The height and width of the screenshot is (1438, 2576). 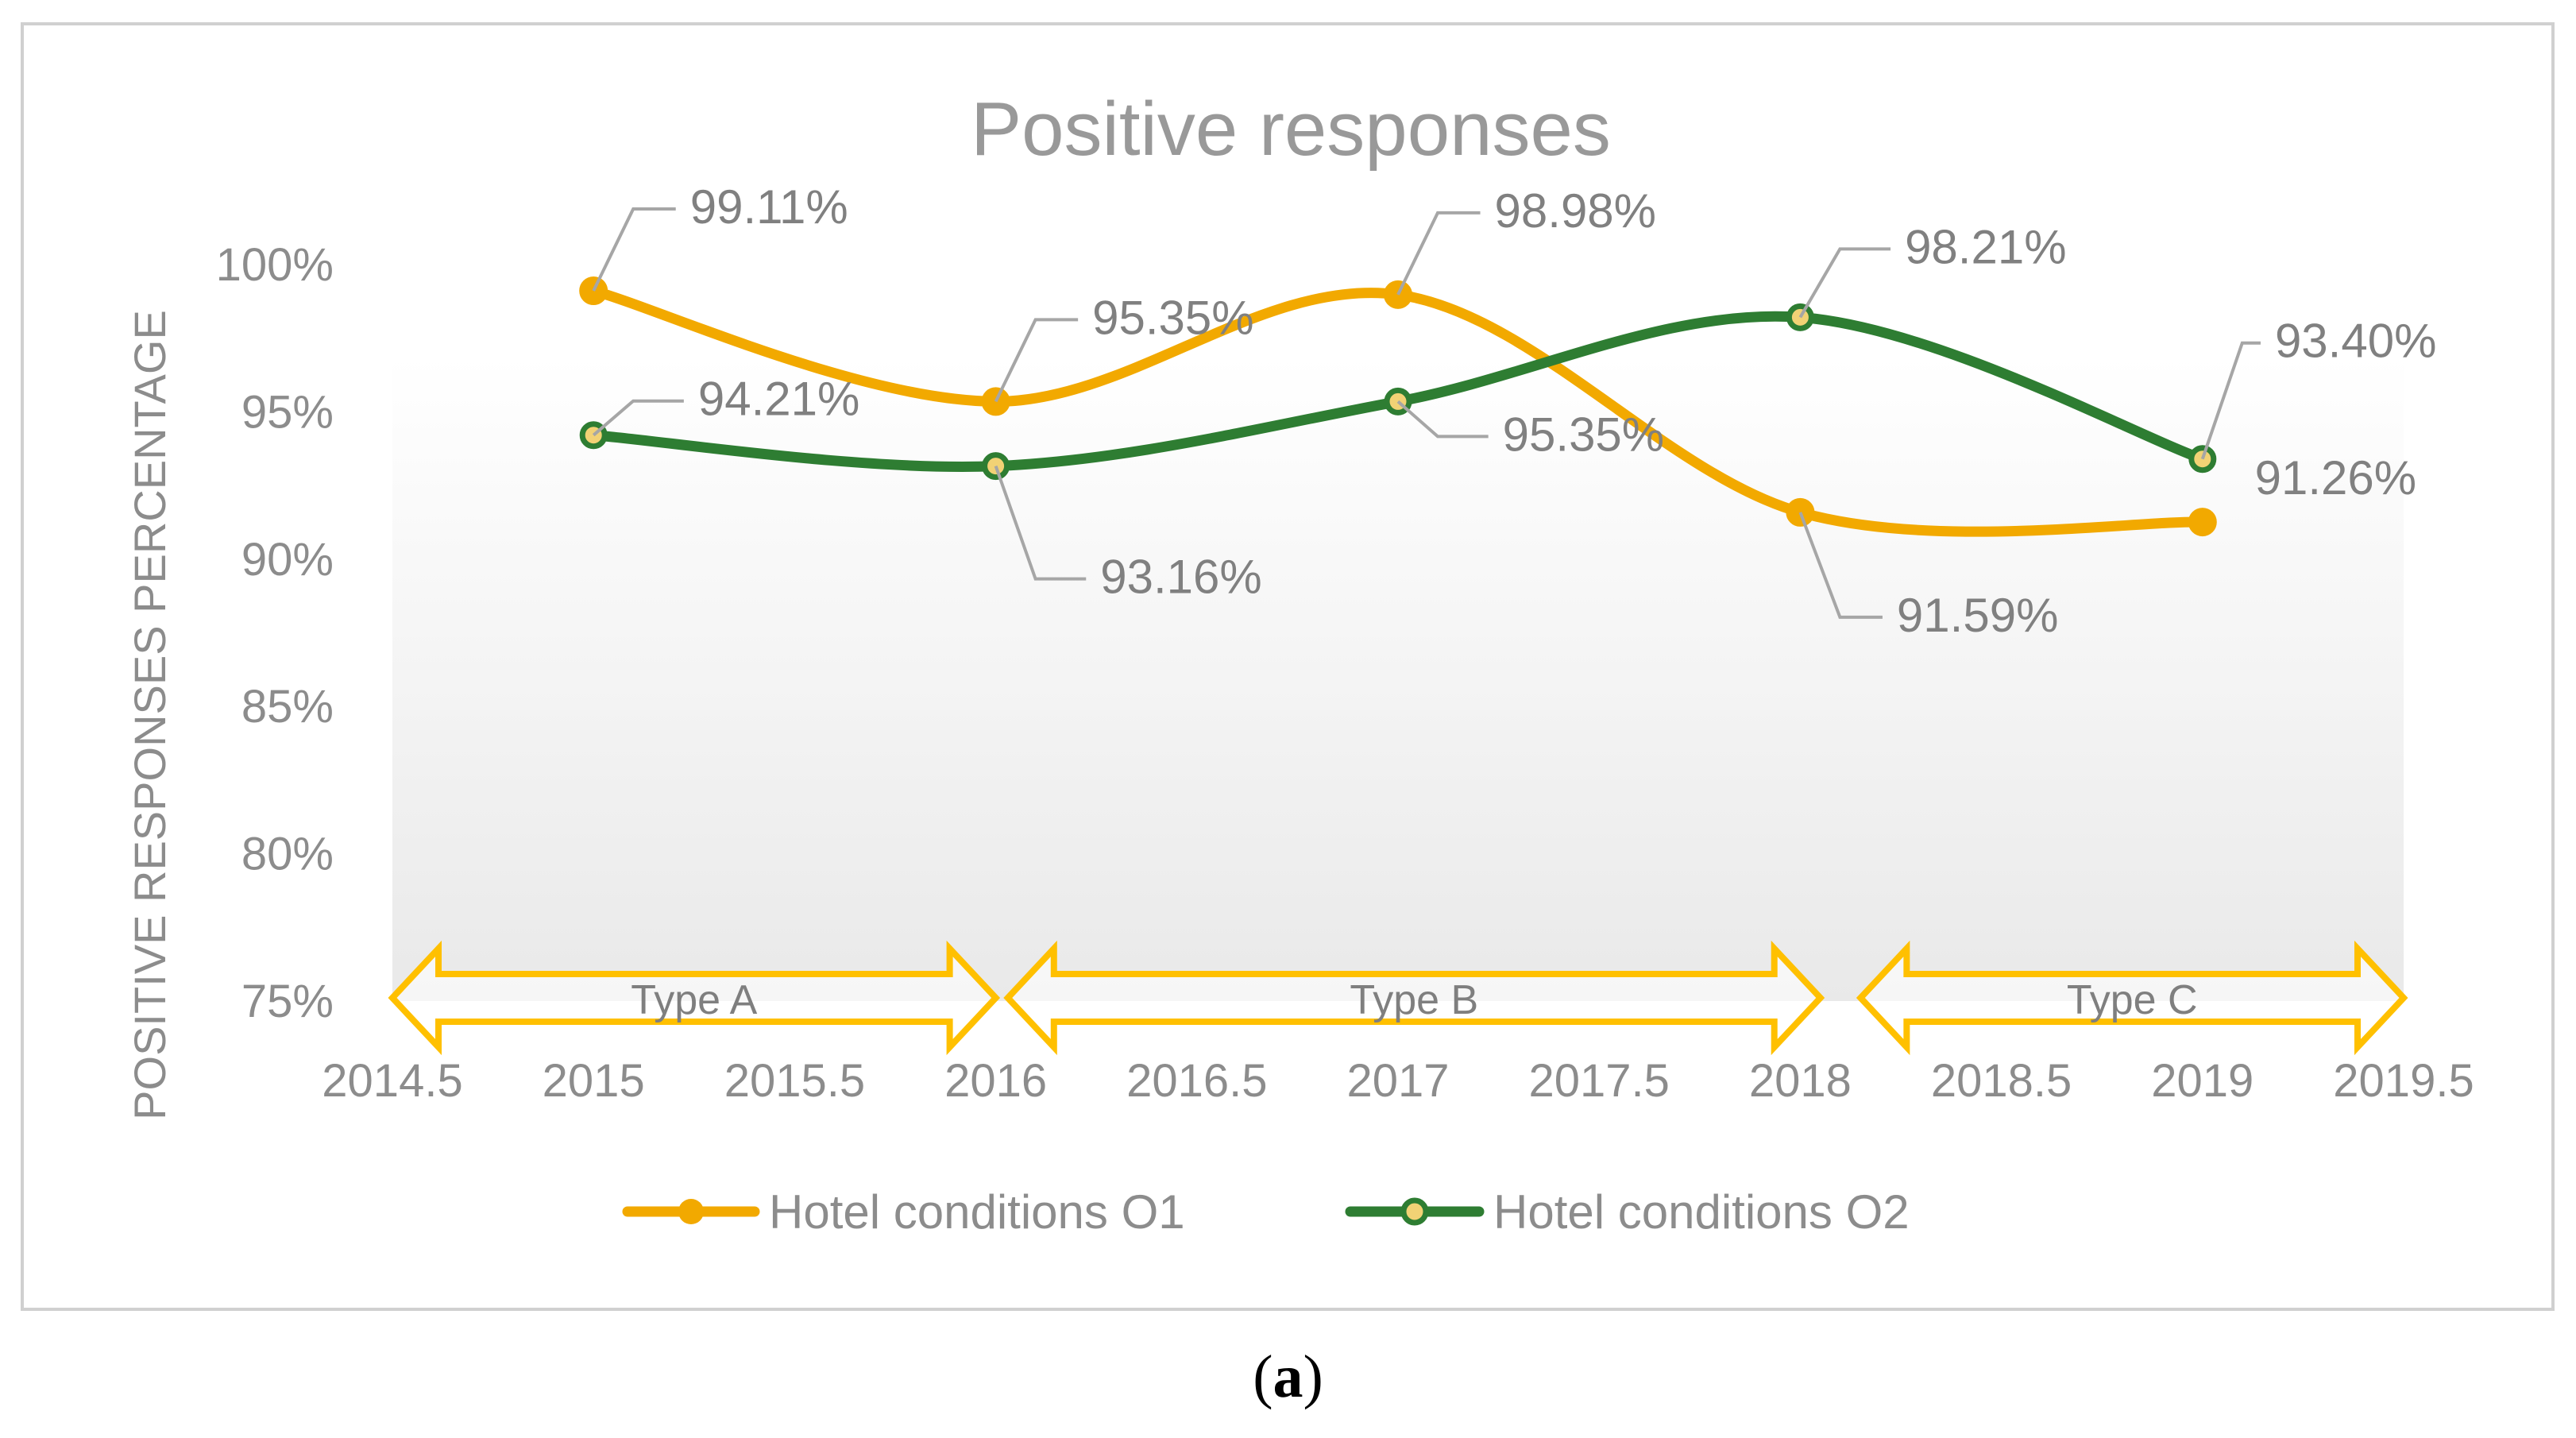 What do you see at coordinates (1576, 211) in the screenshot?
I see `data-label: 98.98%` at bounding box center [1576, 211].